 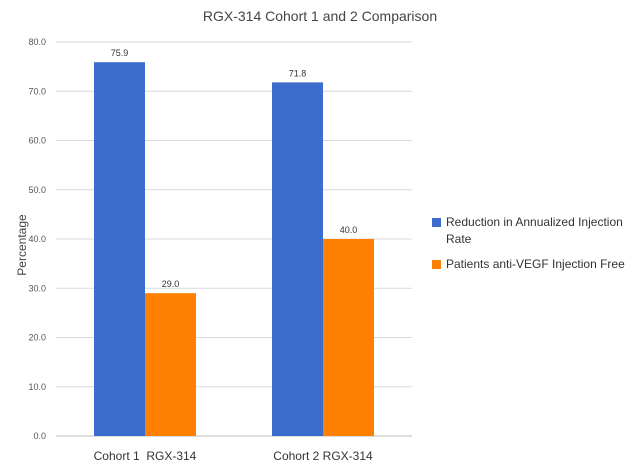 What do you see at coordinates (535, 264) in the screenshot?
I see `legend-label-injection-free: Patients anti-VEGF Injection Free` at bounding box center [535, 264].